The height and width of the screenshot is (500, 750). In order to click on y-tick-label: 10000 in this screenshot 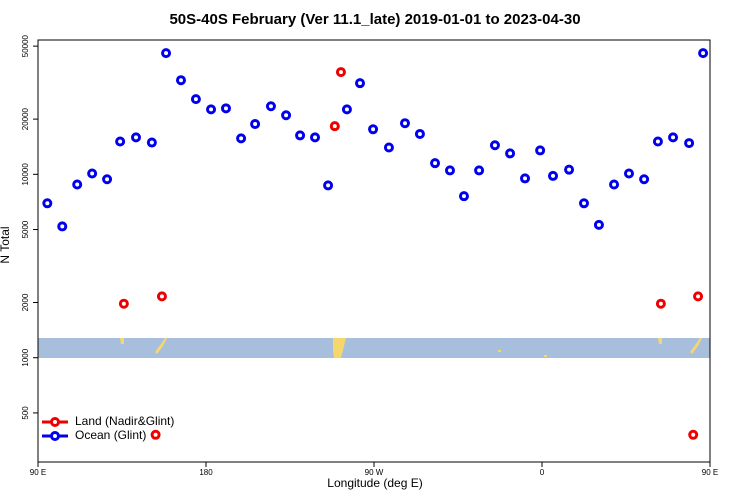, I will do `click(25, 174)`.